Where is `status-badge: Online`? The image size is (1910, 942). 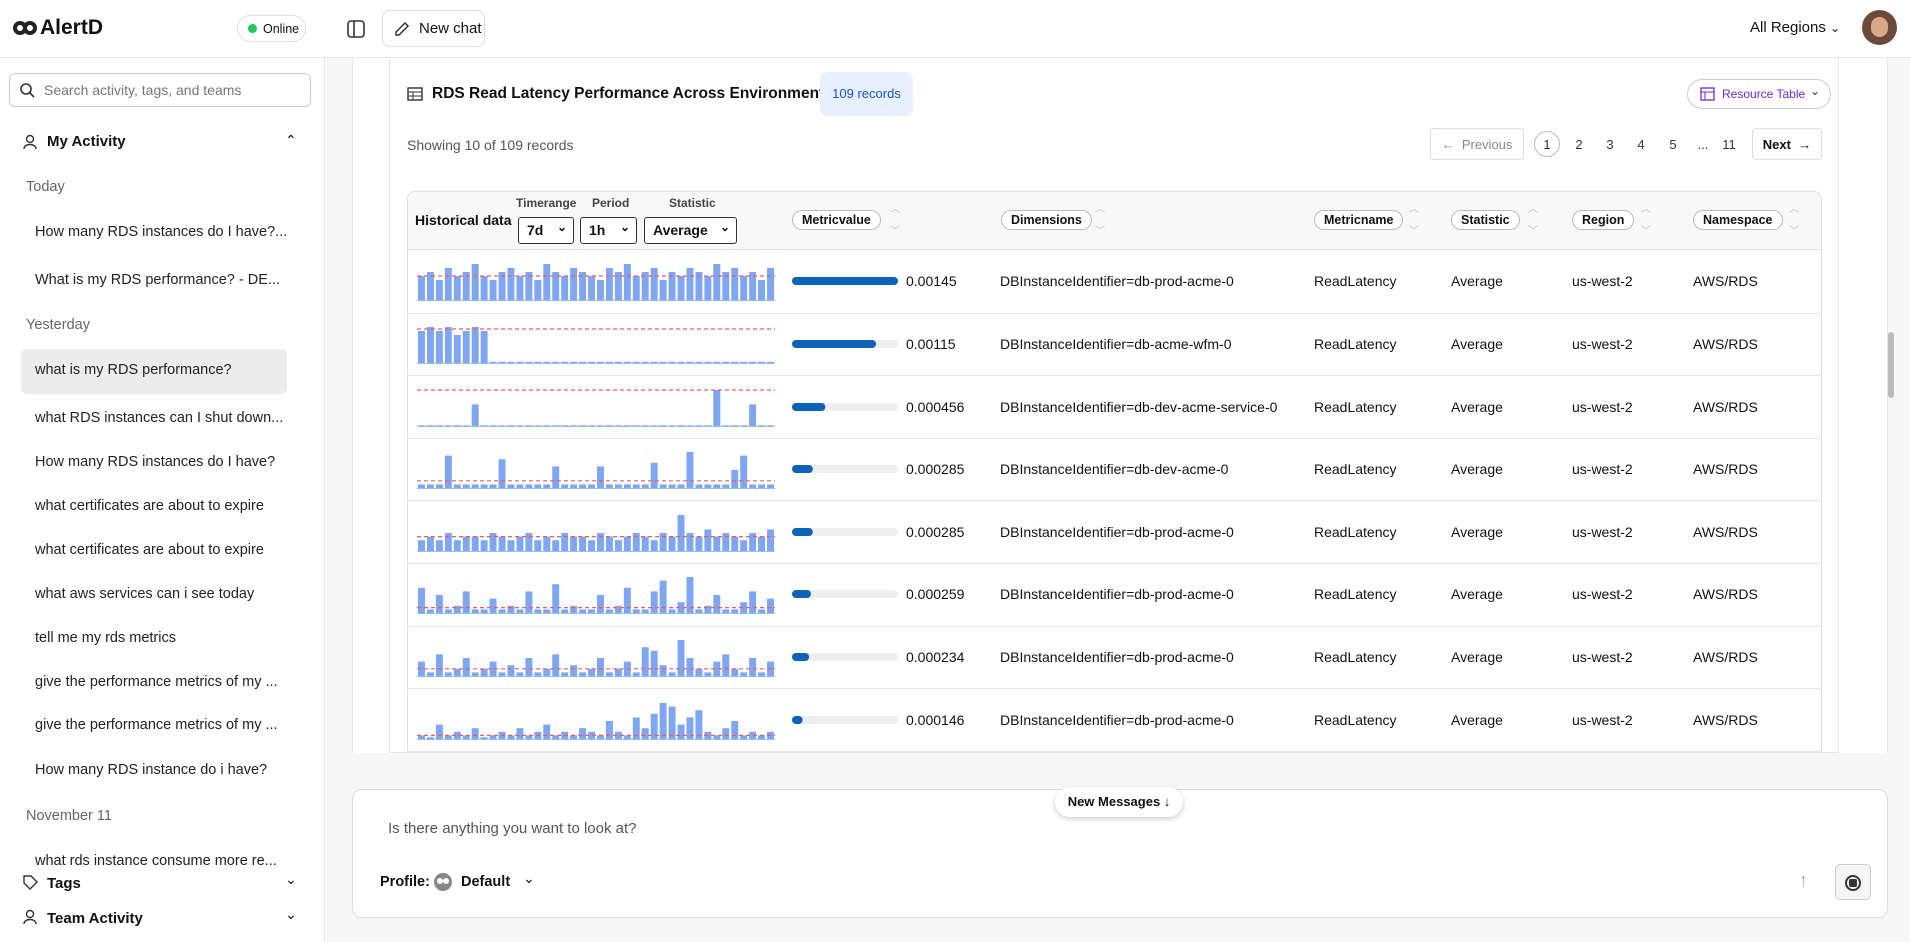 status-badge: Online is located at coordinates (271, 28).